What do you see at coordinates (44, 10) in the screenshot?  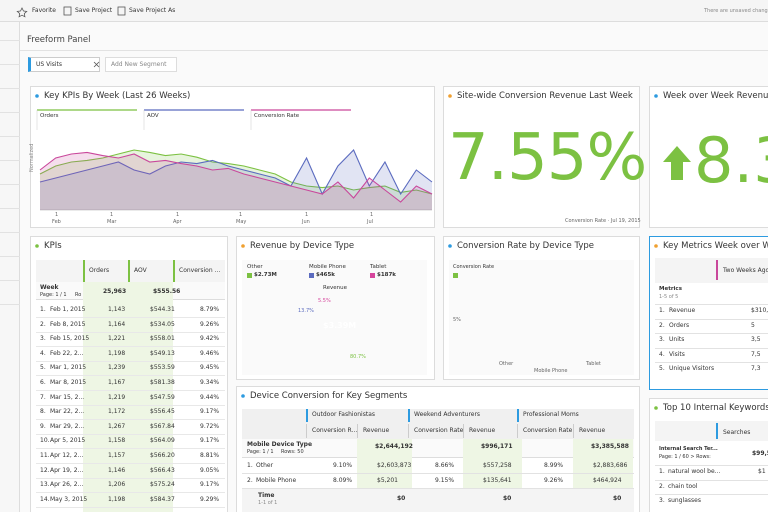 I see `toolbar-button: Favorite` at bounding box center [44, 10].